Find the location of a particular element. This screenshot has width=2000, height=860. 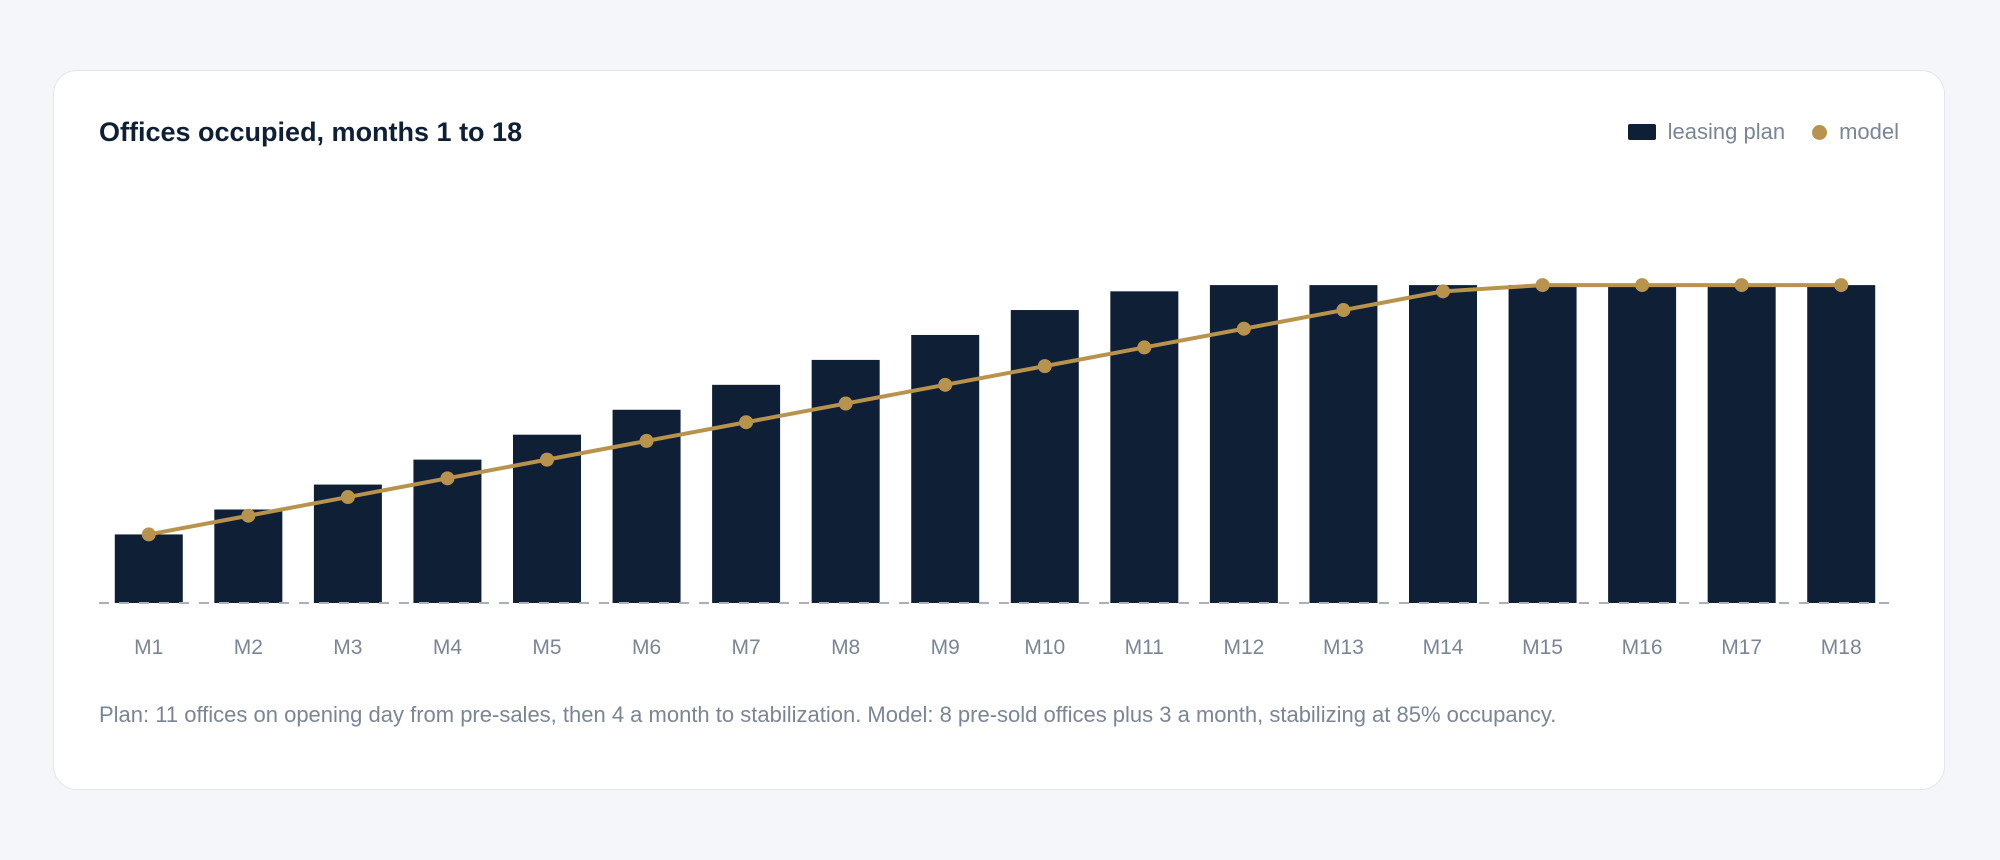

model-point-m4 is located at coordinates (447, 478).